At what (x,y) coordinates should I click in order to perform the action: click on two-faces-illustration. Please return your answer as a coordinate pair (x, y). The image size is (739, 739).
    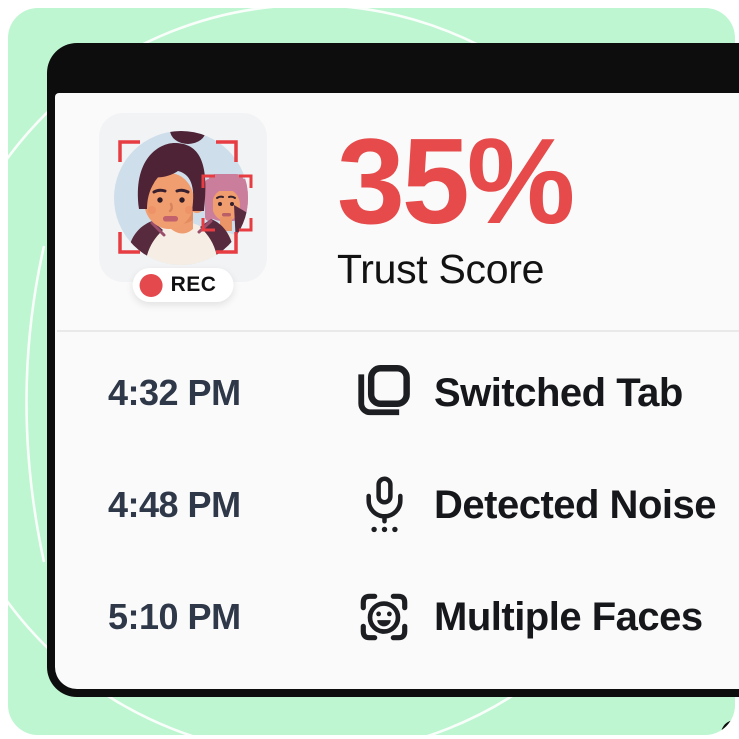
    Looking at the image, I should click on (183, 198).